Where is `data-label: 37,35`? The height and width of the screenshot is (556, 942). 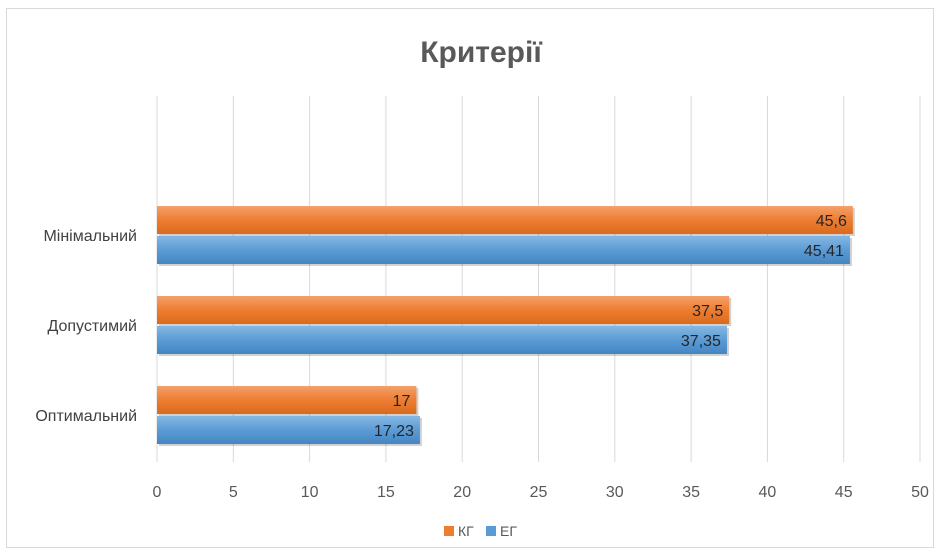 data-label: 37,35 is located at coordinates (701, 341).